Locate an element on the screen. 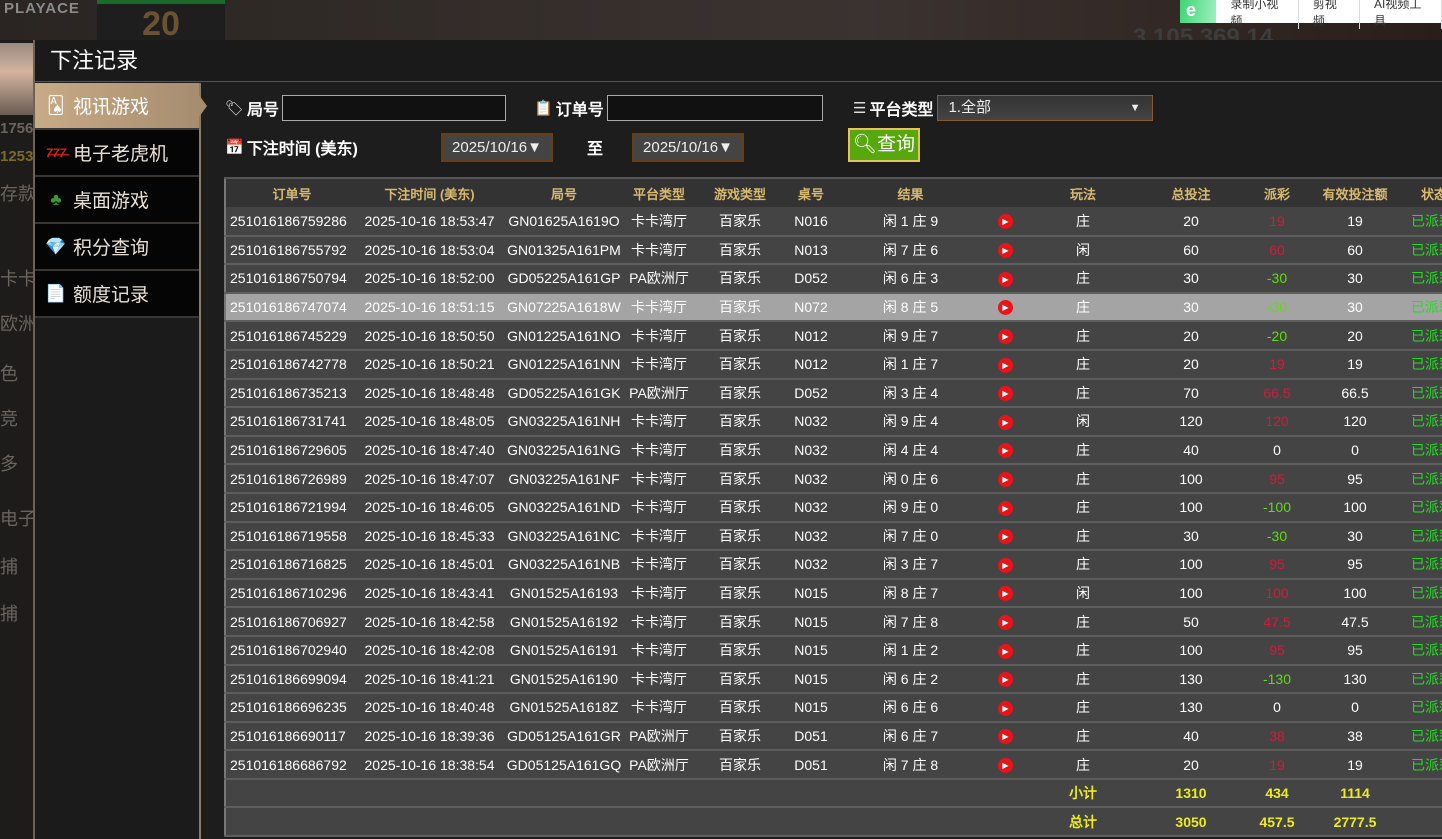 The image size is (1442, 839). result: 闲 9 庄 4 is located at coordinates (910, 422).